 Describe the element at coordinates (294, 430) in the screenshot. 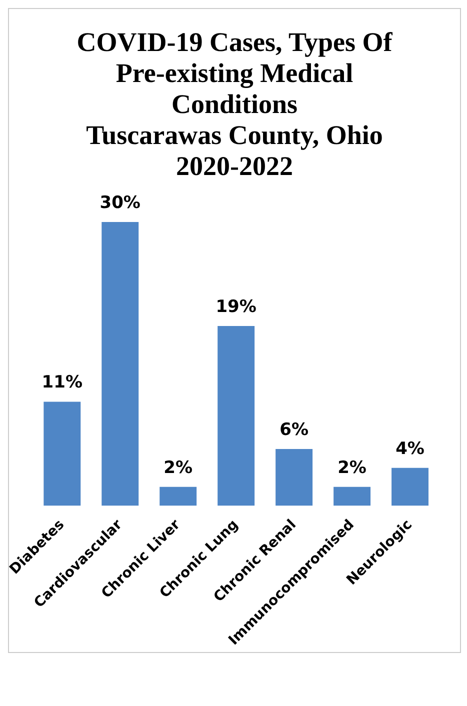

I see `data-label: 6%` at that location.